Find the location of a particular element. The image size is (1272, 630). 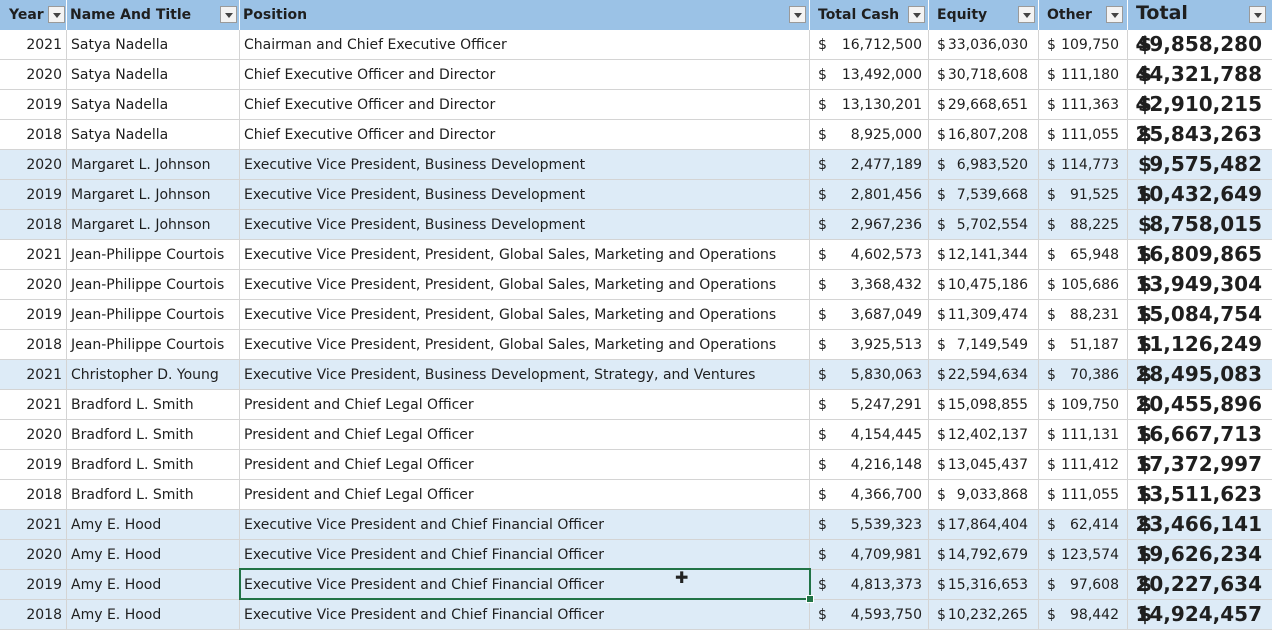

cell-equity: $14,792,679 is located at coordinates (984, 555).